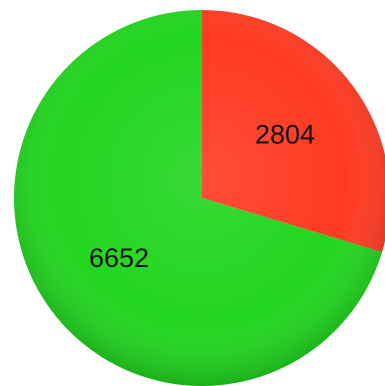  Describe the element at coordinates (119, 258) in the screenshot. I see `pie-slice-label: 6652` at that location.